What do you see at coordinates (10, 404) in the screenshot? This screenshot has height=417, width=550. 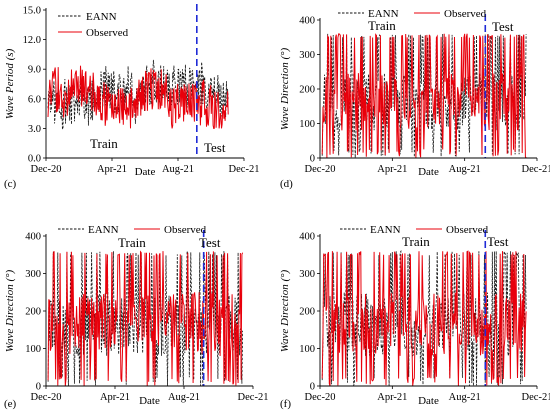 I see `panel-label: (e)` at bounding box center [10, 404].